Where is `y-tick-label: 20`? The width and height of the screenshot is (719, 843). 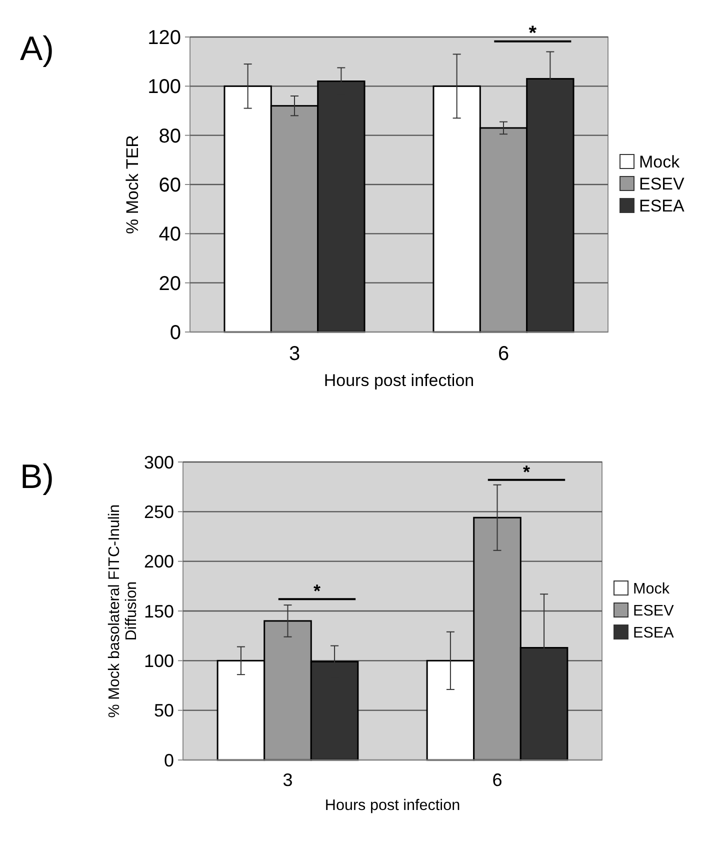 y-tick-label: 20 is located at coordinates (169, 283).